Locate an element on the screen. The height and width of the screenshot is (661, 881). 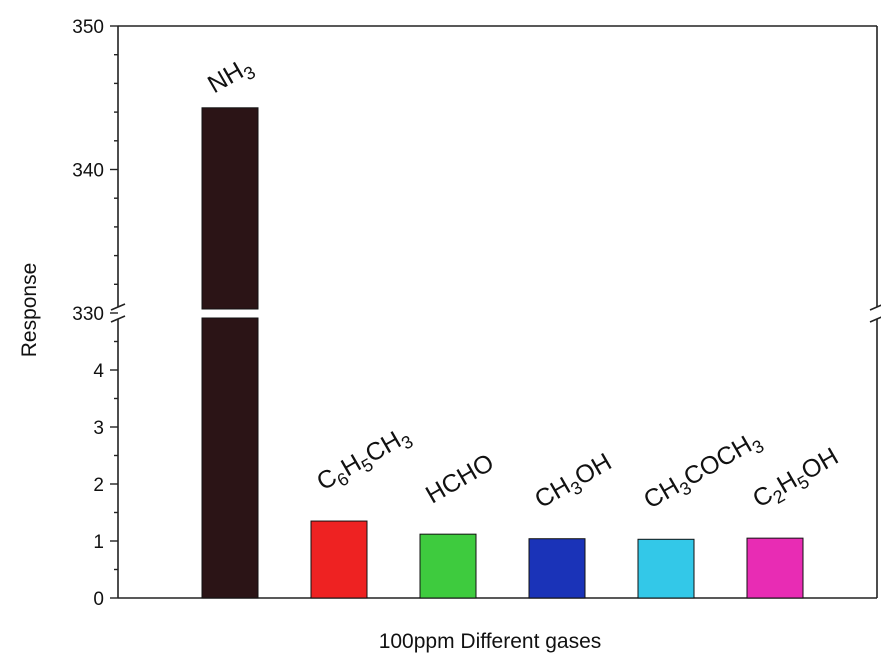
y-tick-label: 1 is located at coordinates (98, 542).